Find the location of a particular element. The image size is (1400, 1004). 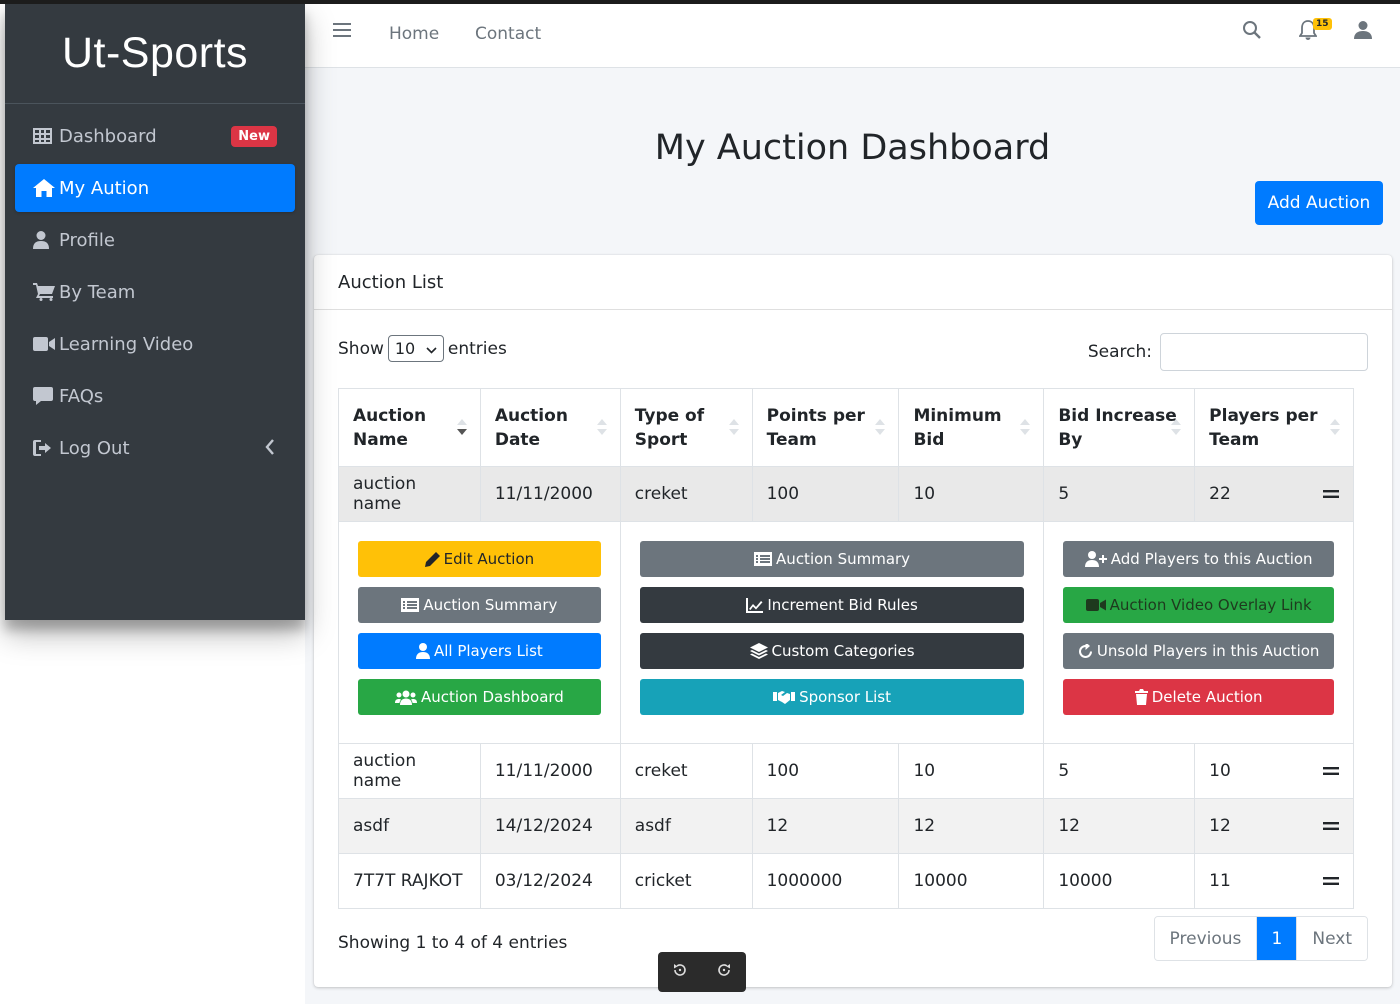

pagination: Previous 1 Next is located at coordinates (1260, 938).